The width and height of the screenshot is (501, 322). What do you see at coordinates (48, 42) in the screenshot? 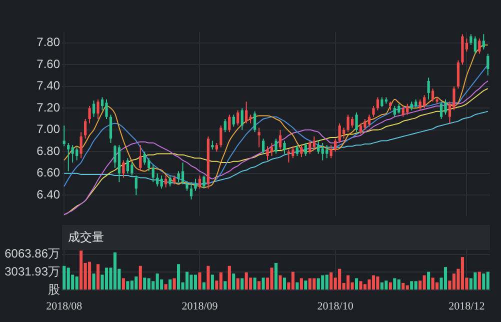
I see `y-tick-label: 7.80` at bounding box center [48, 42].